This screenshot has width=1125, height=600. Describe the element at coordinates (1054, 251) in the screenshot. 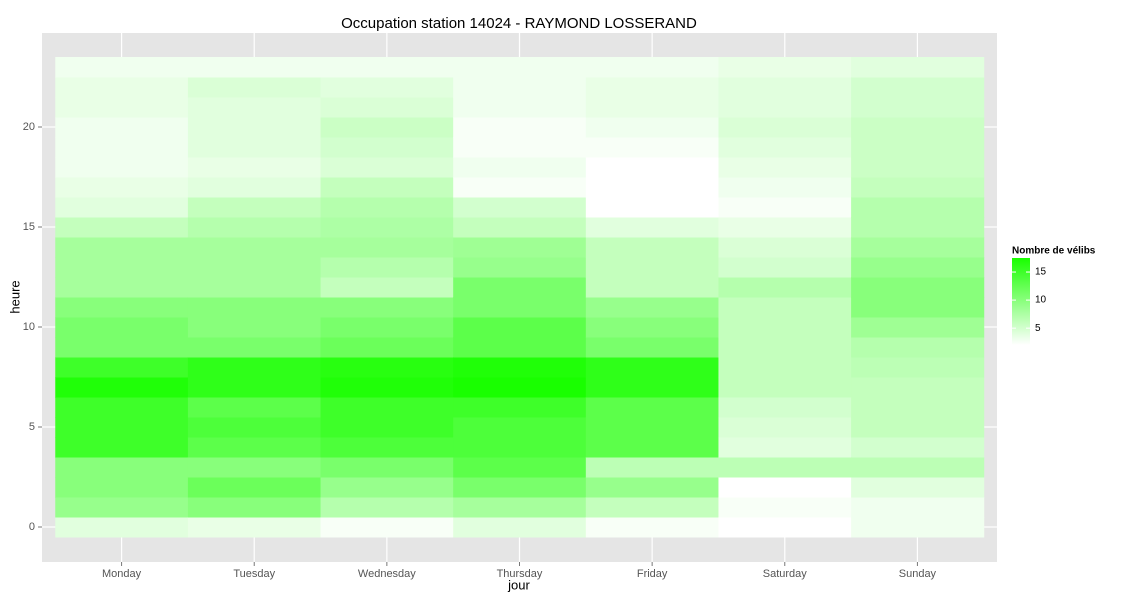

I see `legend-title: Nombre de vélibs` at that location.